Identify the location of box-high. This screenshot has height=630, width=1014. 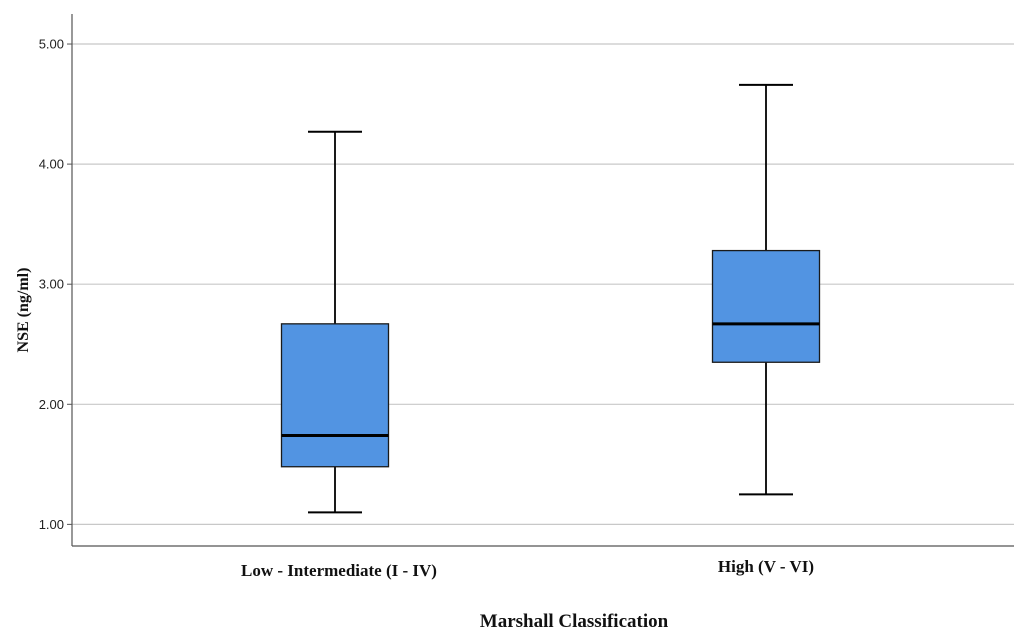
(766, 289).